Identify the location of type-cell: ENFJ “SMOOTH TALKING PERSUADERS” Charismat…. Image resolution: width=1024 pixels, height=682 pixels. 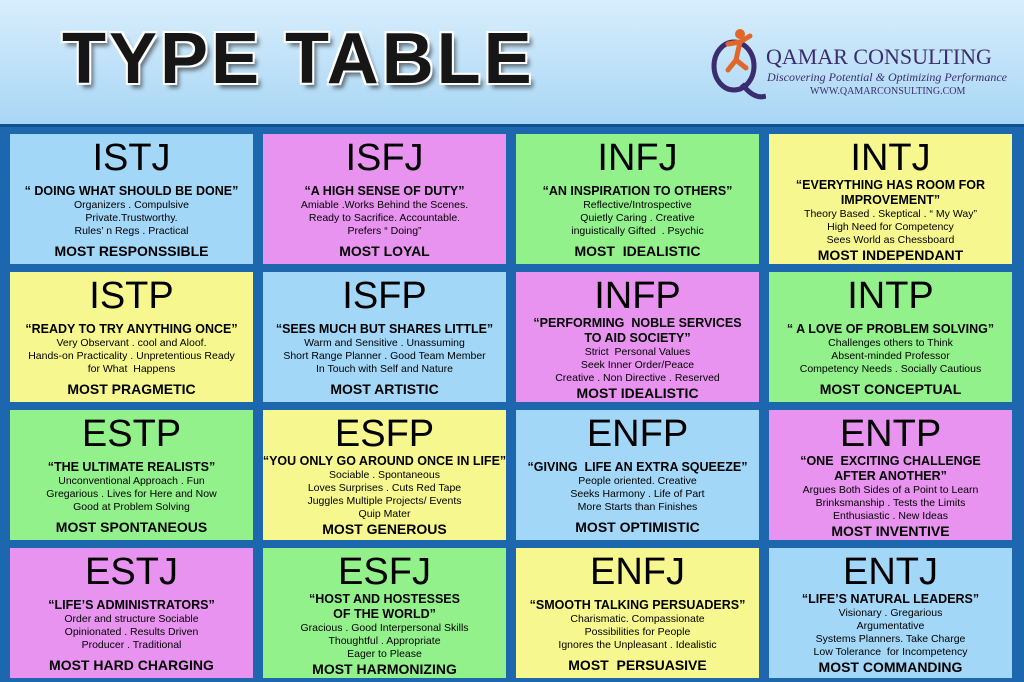
(637, 613).